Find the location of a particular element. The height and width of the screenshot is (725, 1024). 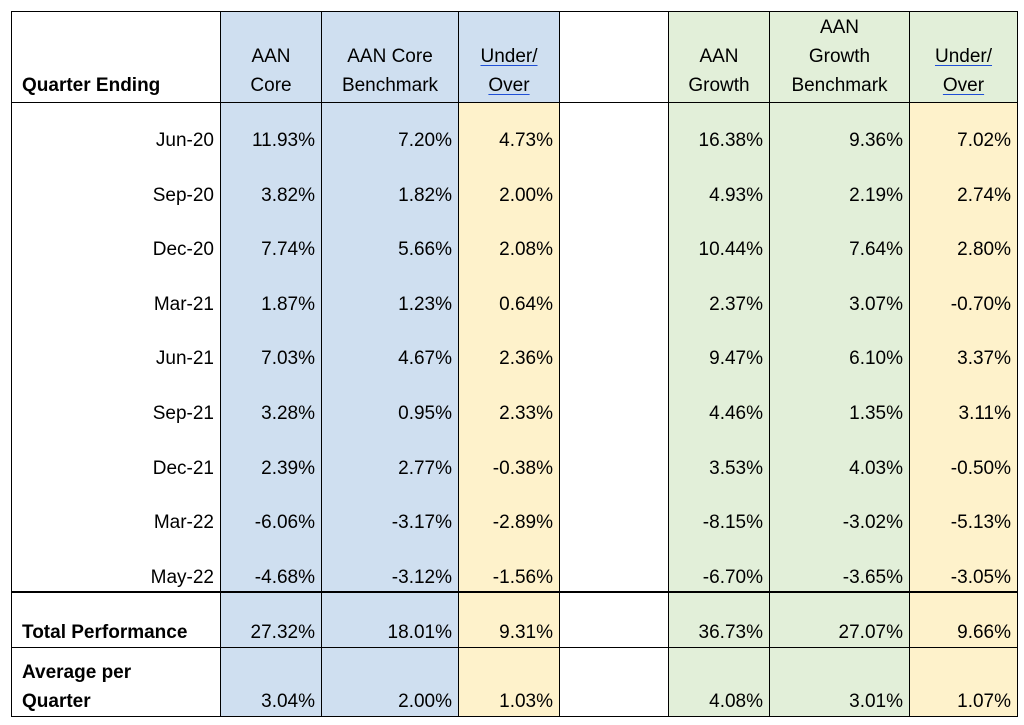

growth-cell: 4.93% is located at coordinates (736, 195).